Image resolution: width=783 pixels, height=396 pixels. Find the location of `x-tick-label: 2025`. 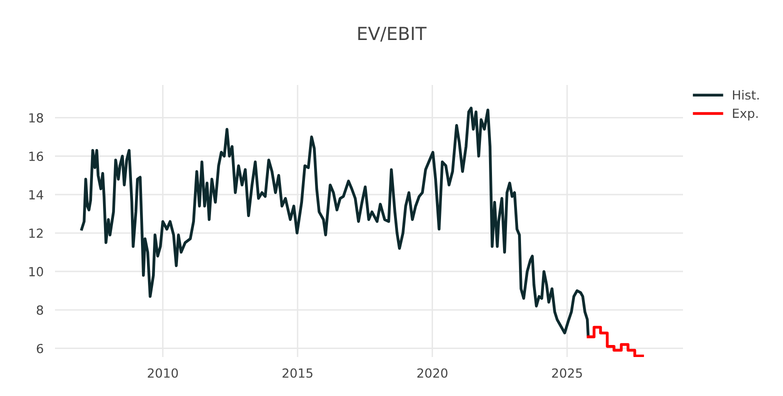

x-tick-label: 2025 is located at coordinates (567, 373).